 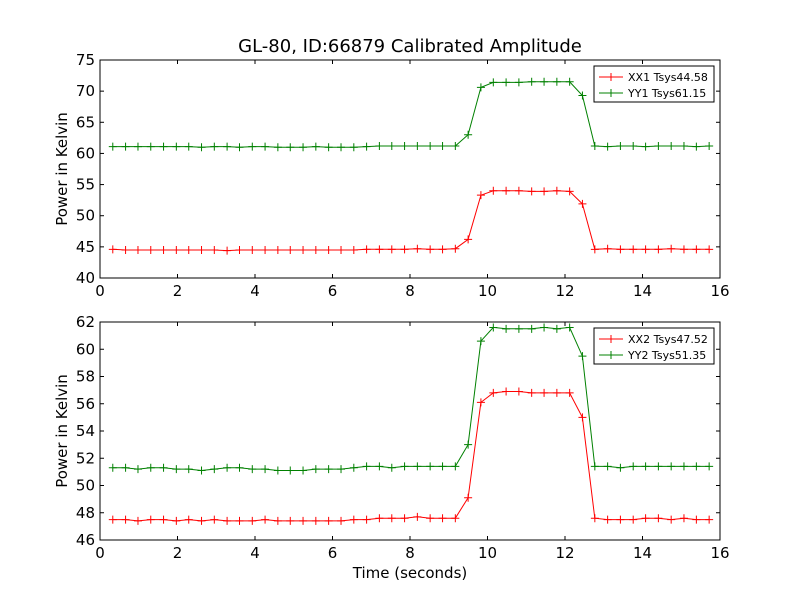 I want to click on y-tick-label: 45, so click(x=85, y=247).